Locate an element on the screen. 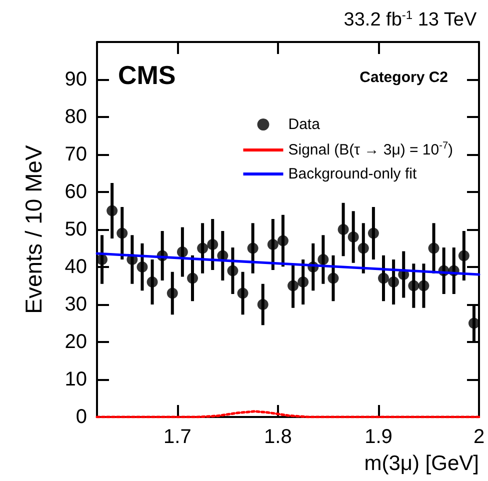 Image resolution: width=488 pixels, height=481 pixels. y-tick-label: 0 is located at coordinates (81, 417).